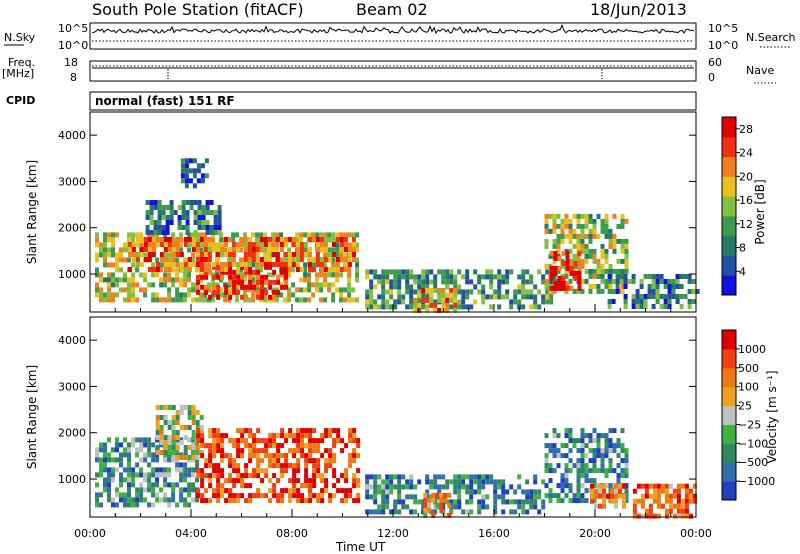  Describe the element at coordinates (753, 443) in the screenshot. I see `colorbar-tick-label: −100` at that location.